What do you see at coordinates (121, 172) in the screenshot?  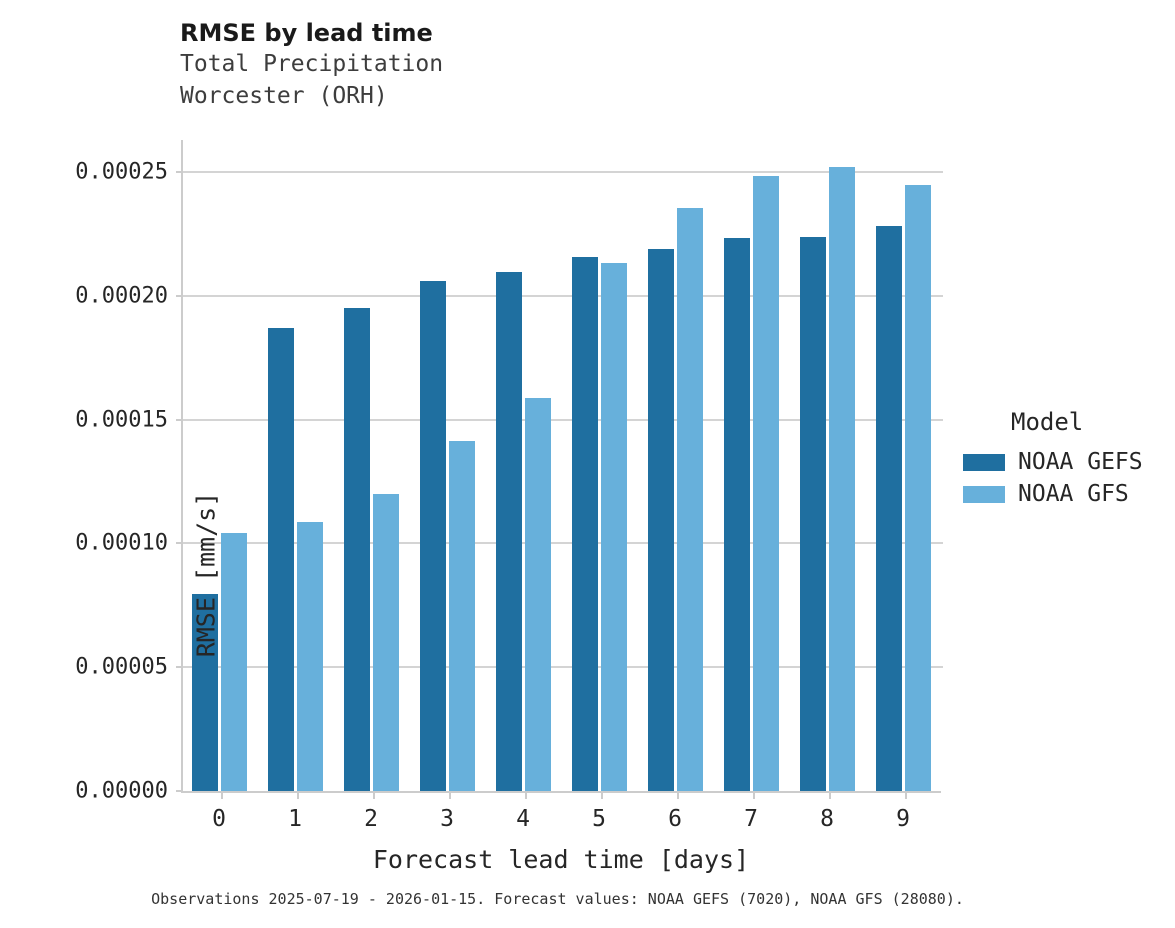 I see `y-axis-tick-label: 0.00025` at bounding box center [121, 172].